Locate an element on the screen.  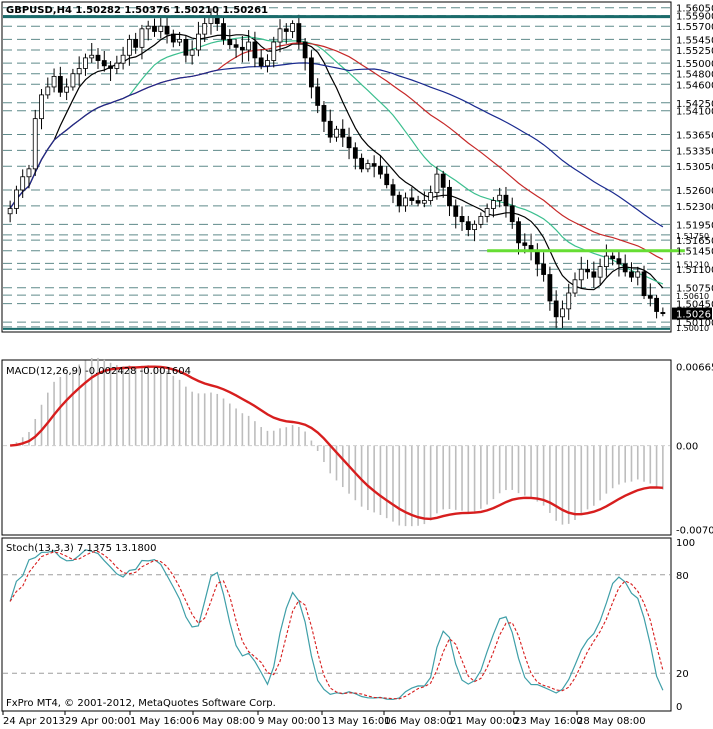
time-label: 21 May 00:00 is located at coordinates (484, 721).